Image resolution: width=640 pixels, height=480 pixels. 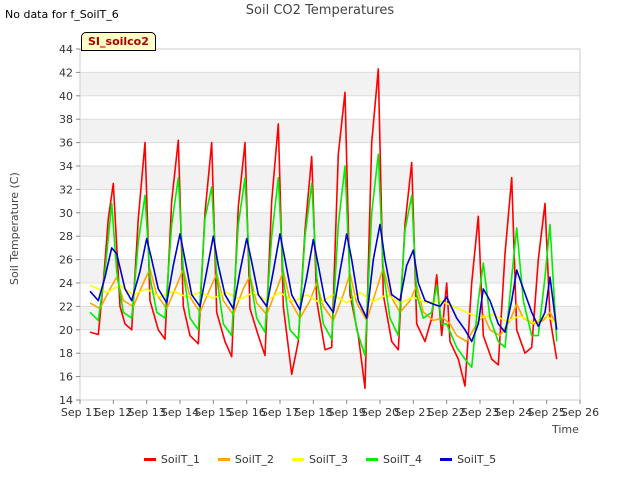 What do you see at coordinates (66, 119) in the screenshot?
I see `y-tick-label: 38` at bounding box center [66, 119].